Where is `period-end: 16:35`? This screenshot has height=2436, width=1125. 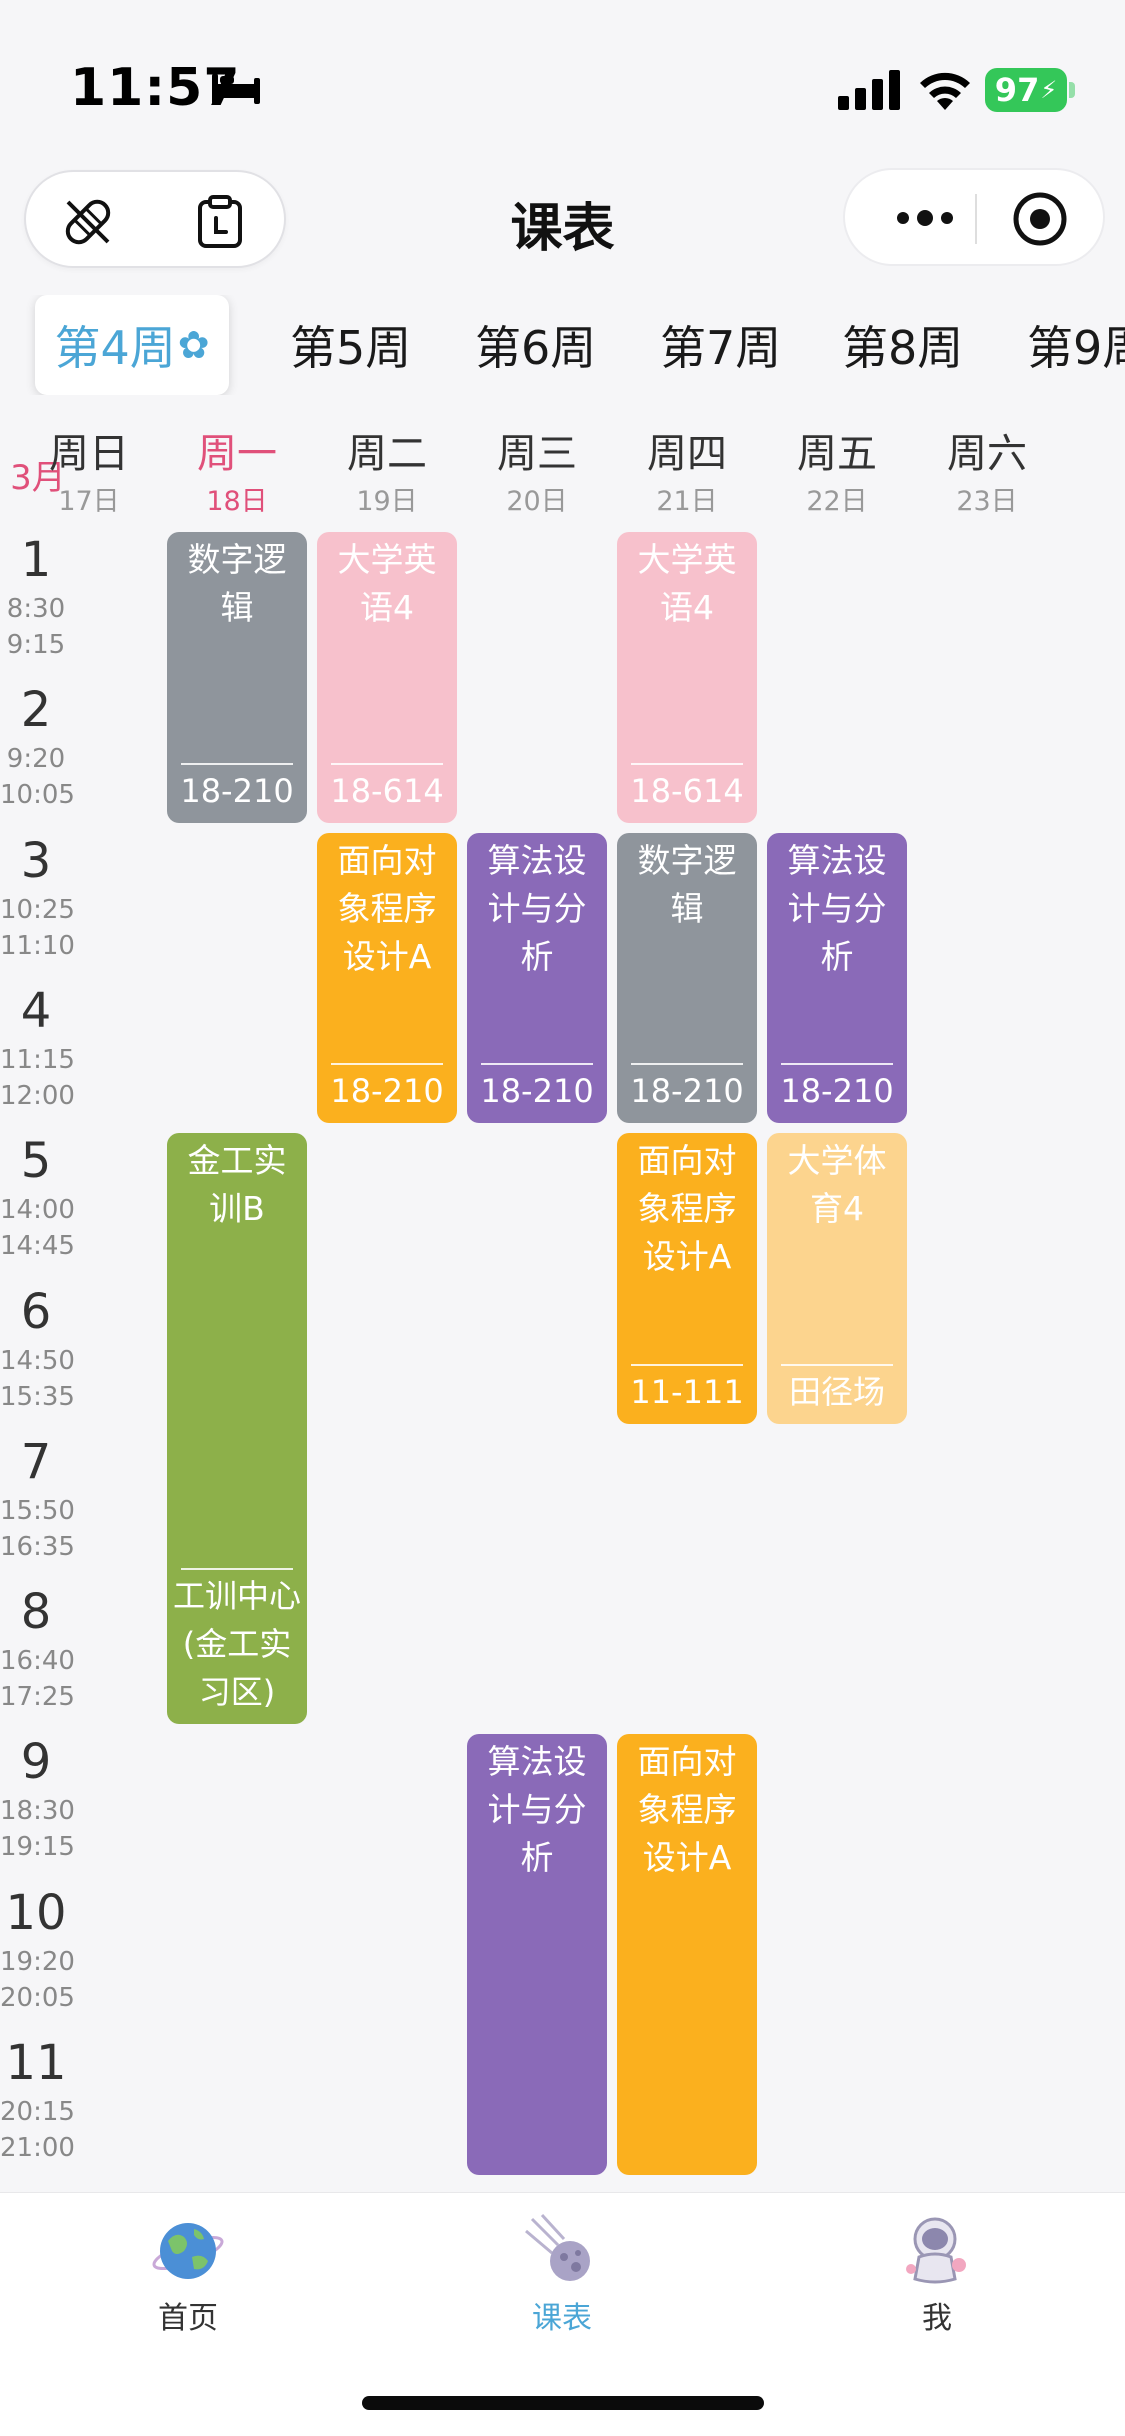 period-end: 16:35 is located at coordinates (37, 1546).